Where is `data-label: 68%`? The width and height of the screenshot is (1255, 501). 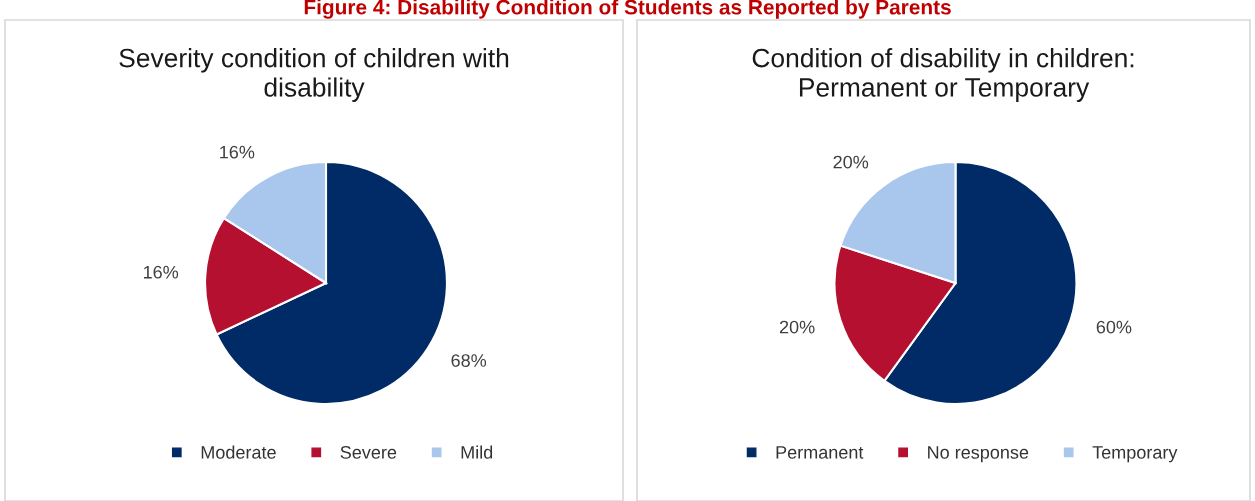 data-label: 68% is located at coordinates (469, 360).